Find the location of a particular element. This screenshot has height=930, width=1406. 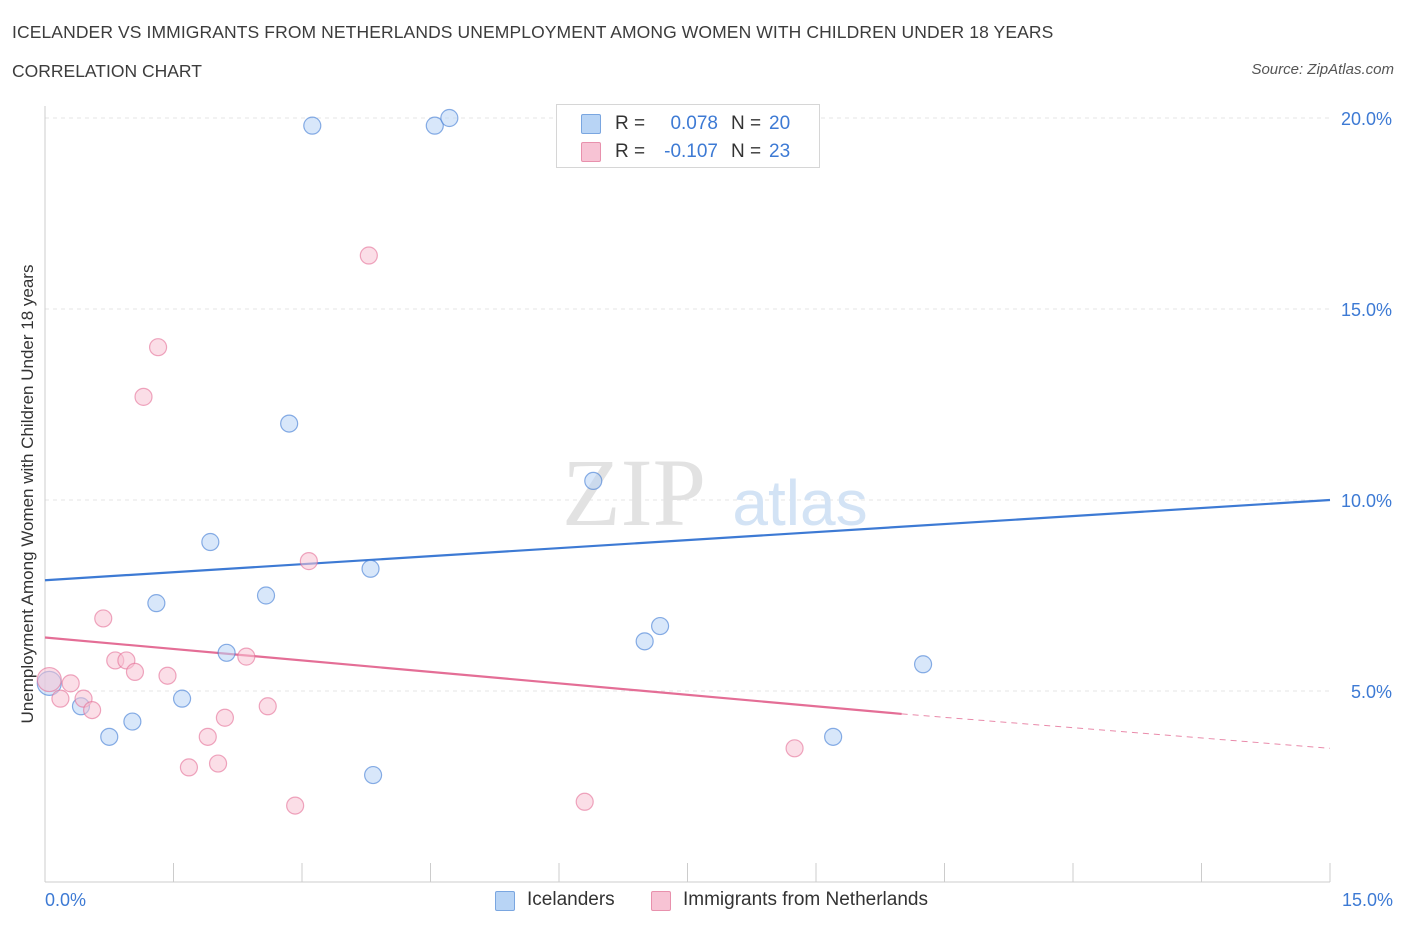

legend-swatch-blue is located at coordinates (591, 124).